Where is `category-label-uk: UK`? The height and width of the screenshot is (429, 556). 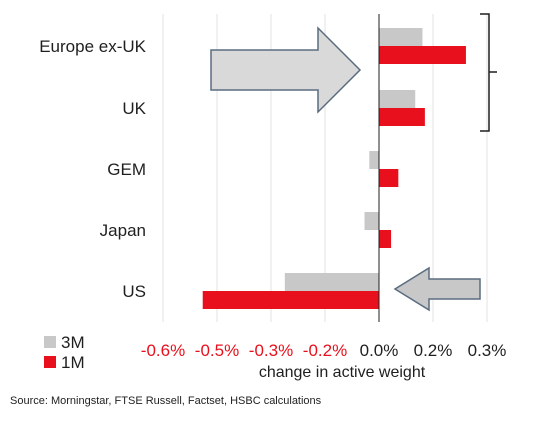 category-label-uk: UK is located at coordinates (134, 108).